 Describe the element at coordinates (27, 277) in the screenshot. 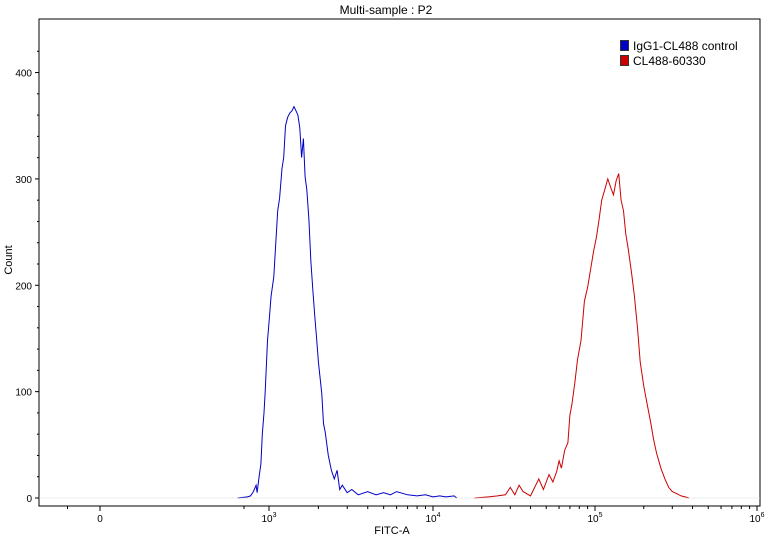

I see `y-axis: 0 100 200 300 400` at that location.